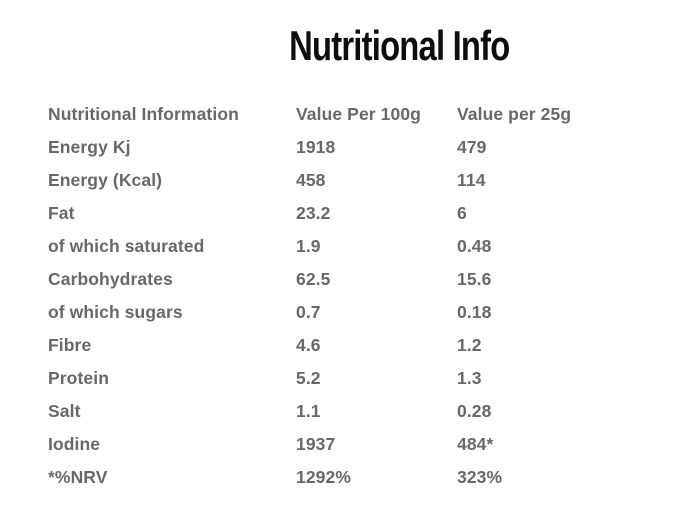  Describe the element at coordinates (143, 114) in the screenshot. I see `column-header-nutritional-information: Nutritional Information` at that location.